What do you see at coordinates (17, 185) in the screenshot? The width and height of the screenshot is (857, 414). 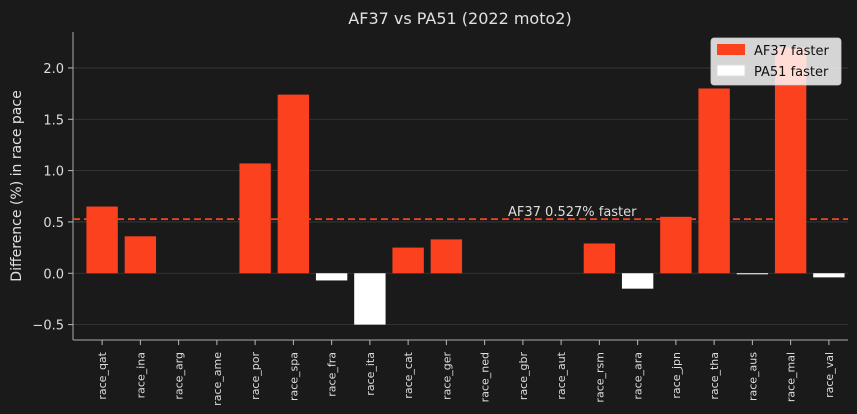 I see `y-axis-label: Difference (%) in race pace` at bounding box center [17, 185].